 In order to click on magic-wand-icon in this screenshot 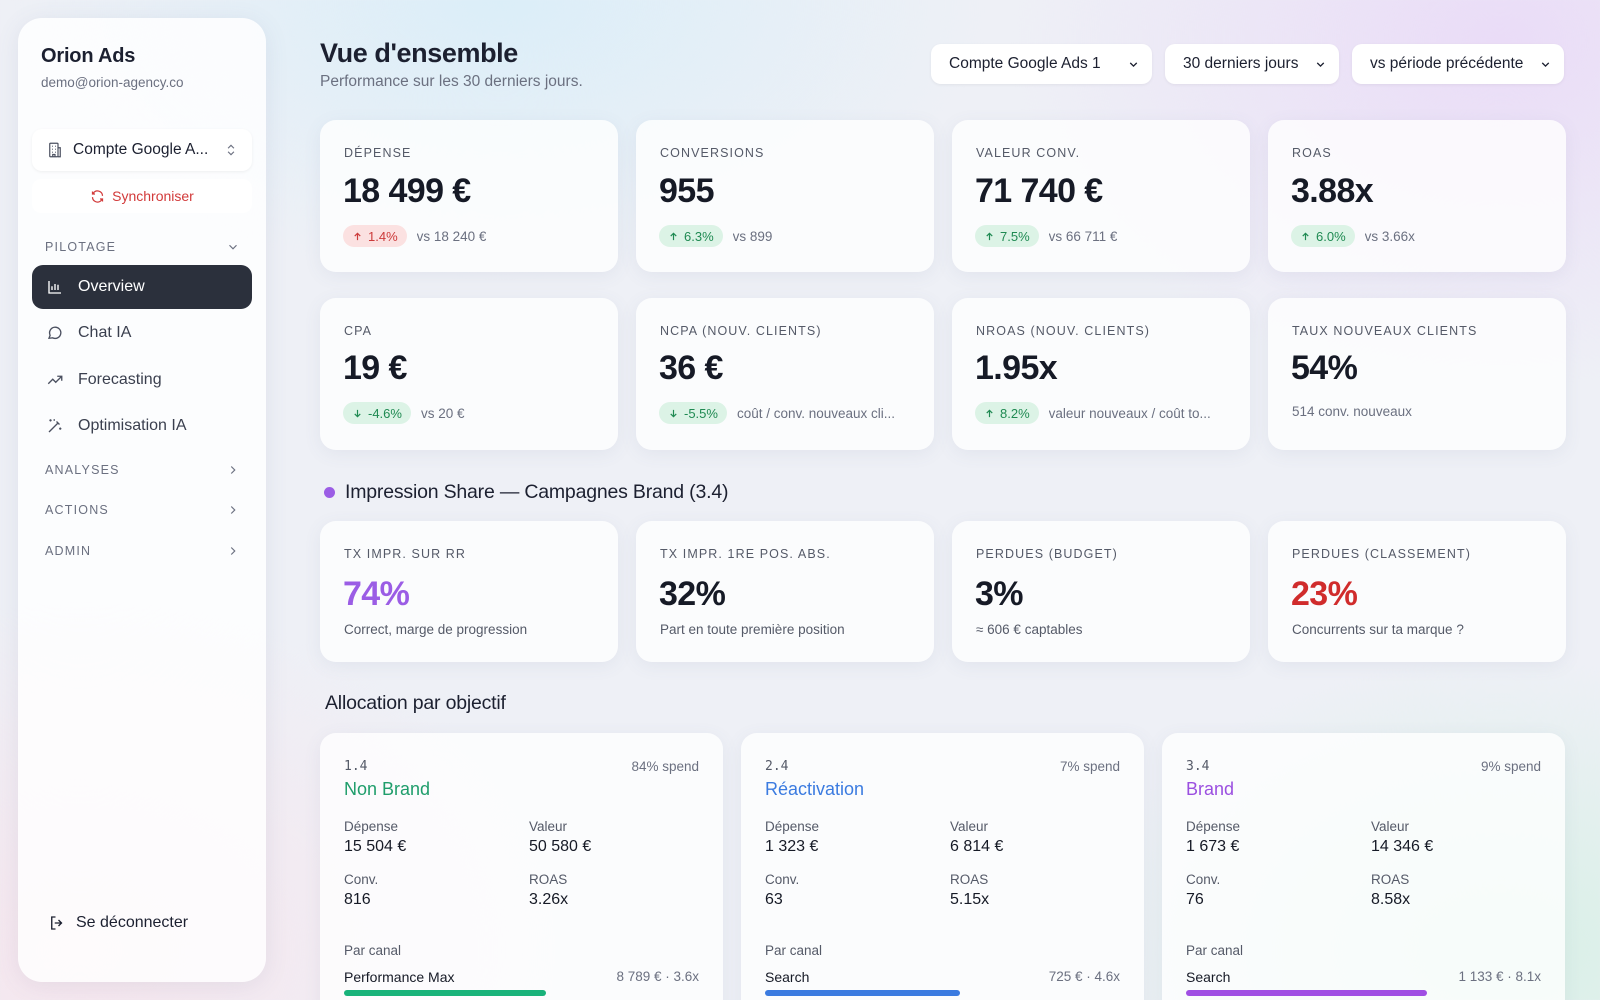, I will do `click(55, 426)`.